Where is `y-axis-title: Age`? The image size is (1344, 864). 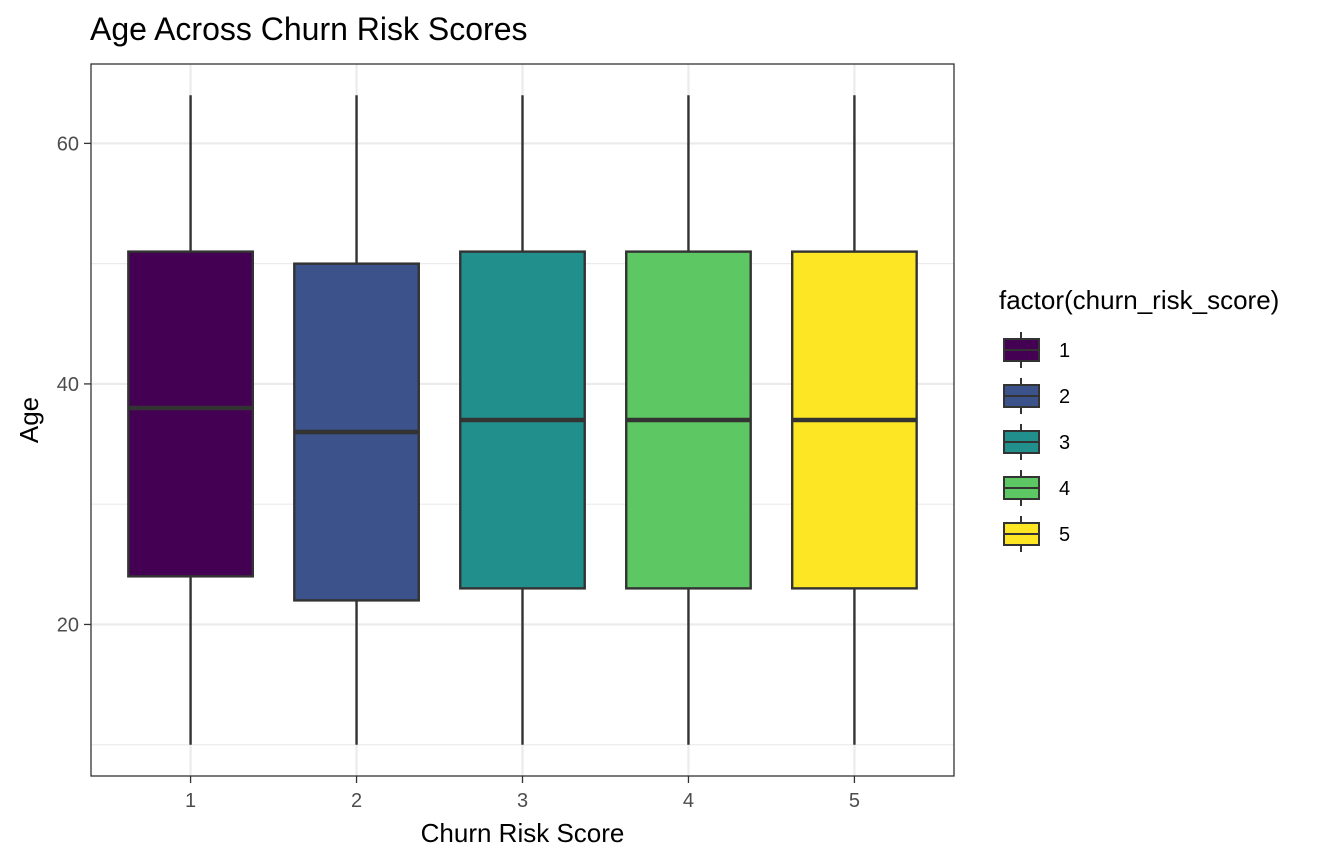 y-axis-title: Age is located at coordinates (29, 420).